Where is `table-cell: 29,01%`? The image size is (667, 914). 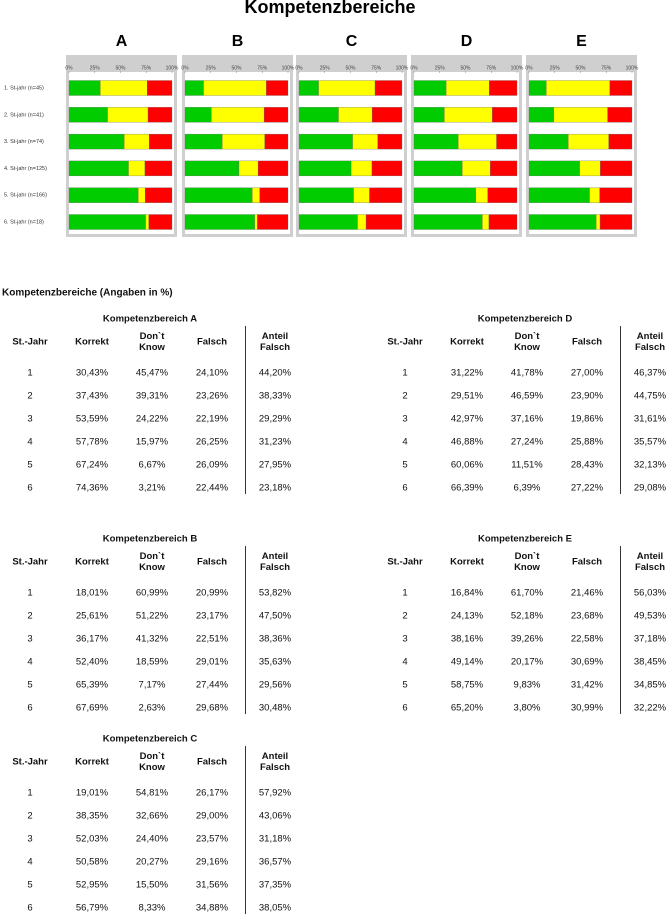 table-cell: 29,01% is located at coordinates (212, 662).